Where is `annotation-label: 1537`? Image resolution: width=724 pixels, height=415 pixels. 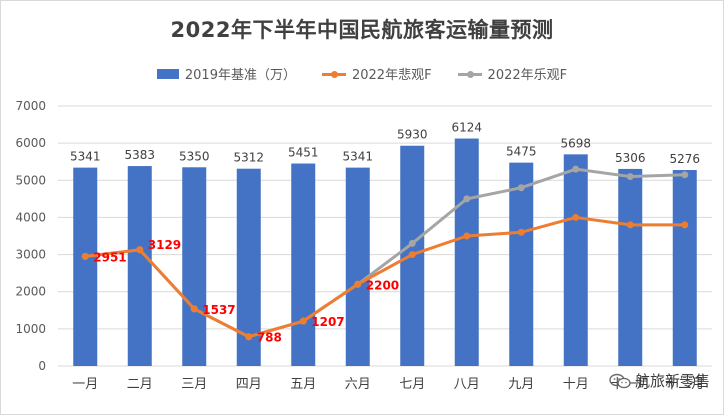
annotation-label: 1537 is located at coordinates (218, 310).